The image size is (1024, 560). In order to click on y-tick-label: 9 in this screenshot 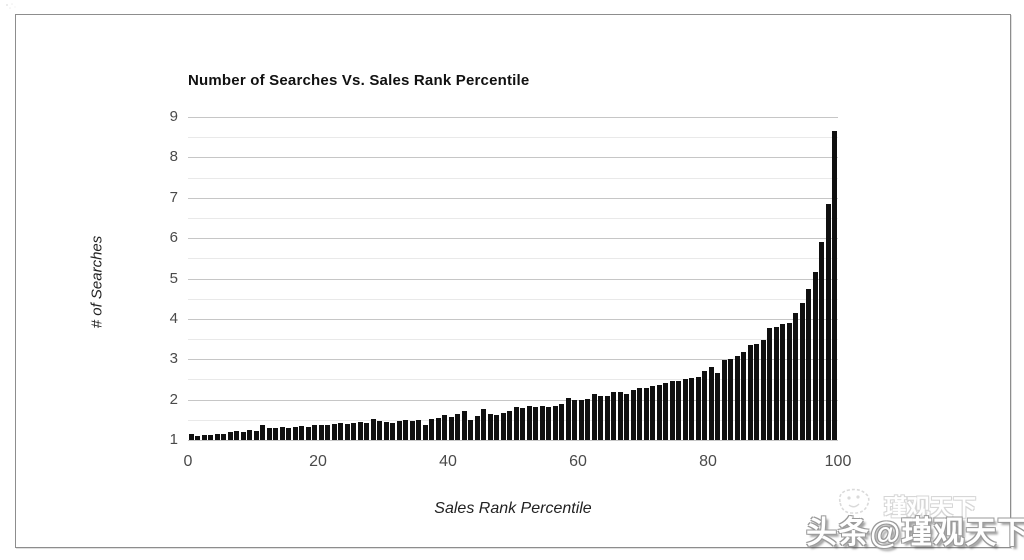, I will do `click(173, 116)`.